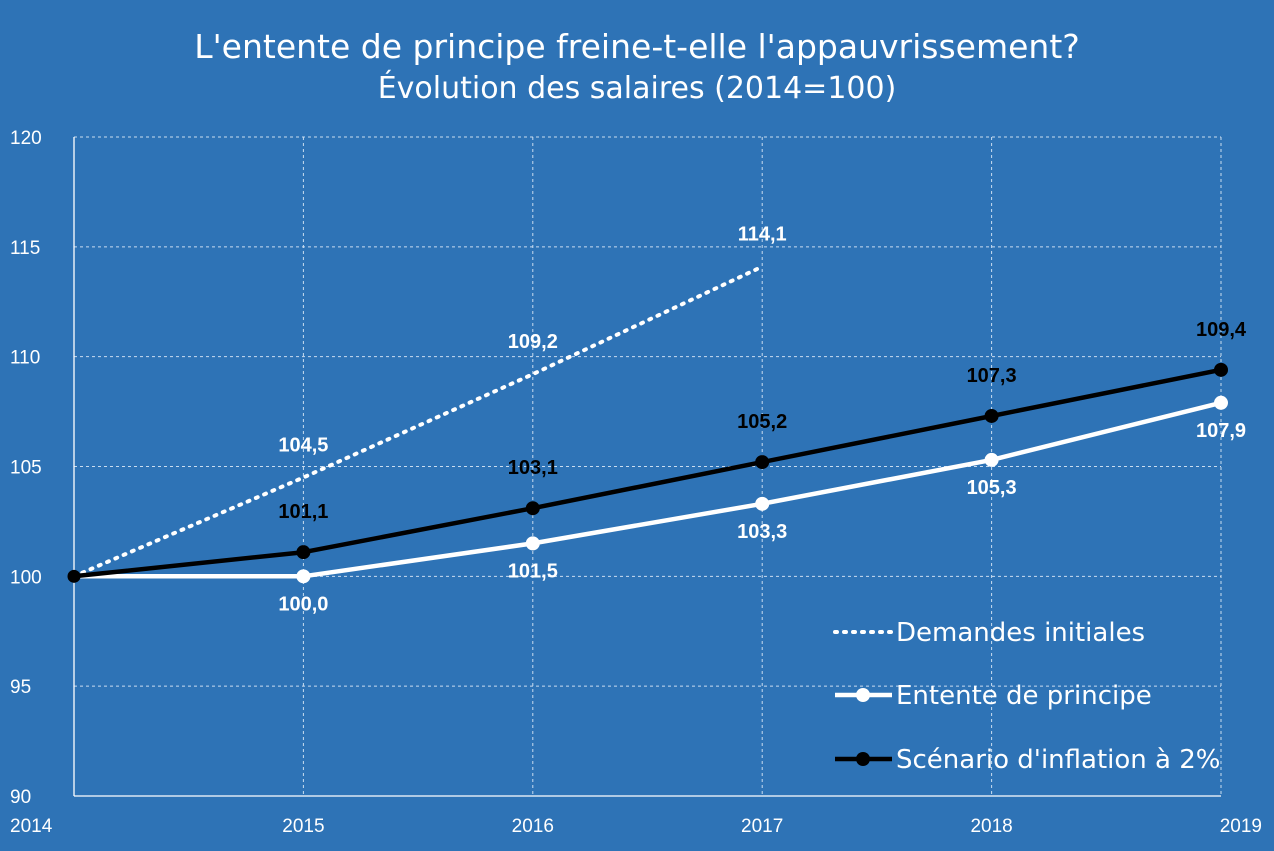 The image size is (1274, 851). Describe the element at coordinates (1221, 431) in the screenshot. I see `data-label: 107,9` at that location.